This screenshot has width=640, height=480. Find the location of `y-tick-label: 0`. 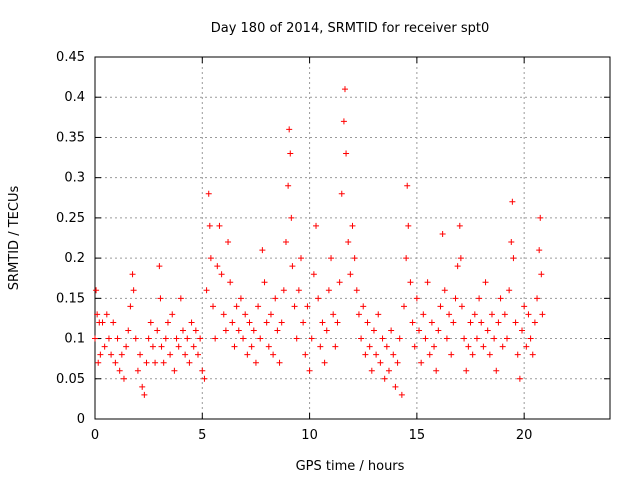

y-tick-label: 0 is located at coordinates (81, 419).